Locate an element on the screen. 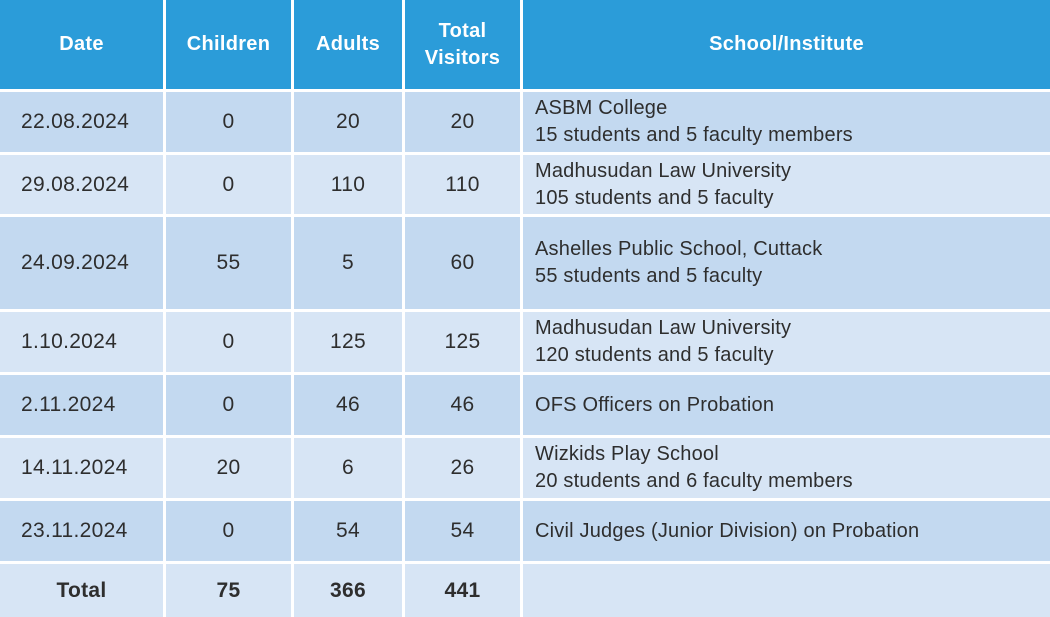  total-children: 75 is located at coordinates (230, 590).